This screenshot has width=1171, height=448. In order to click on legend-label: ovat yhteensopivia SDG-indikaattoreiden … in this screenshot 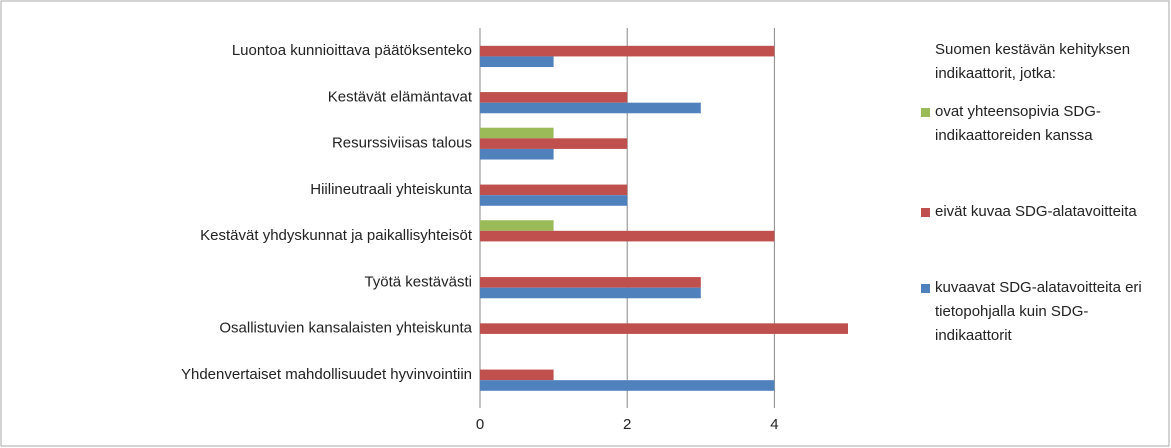, I will do `click(1018, 123)`.